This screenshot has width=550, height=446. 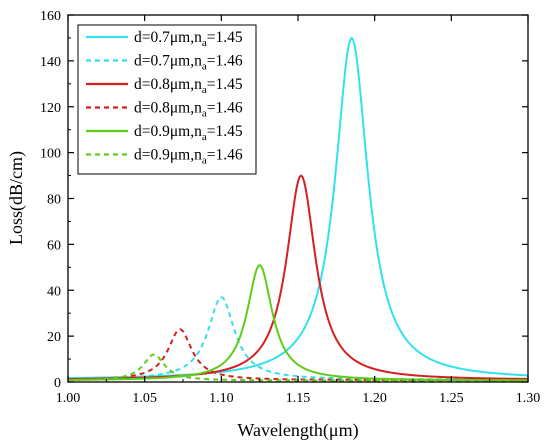 What do you see at coordinates (50, 108) in the screenshot?
I see `y-tick-label: 120` at bounding box center [50, 108].